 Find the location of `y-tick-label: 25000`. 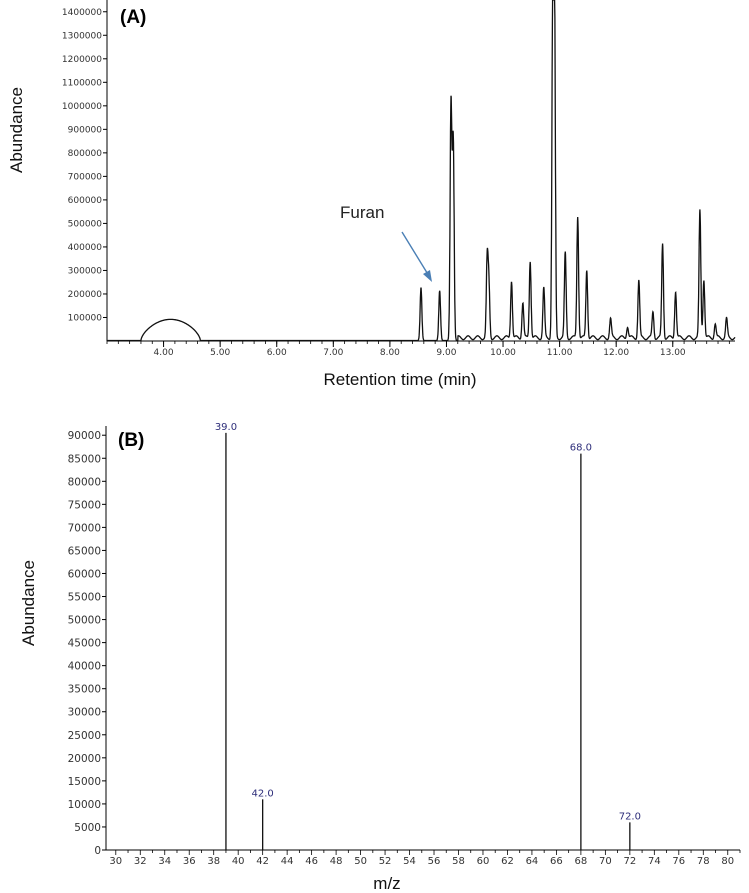

y-tick-label: 25000 is located at coordinates (84, 736).